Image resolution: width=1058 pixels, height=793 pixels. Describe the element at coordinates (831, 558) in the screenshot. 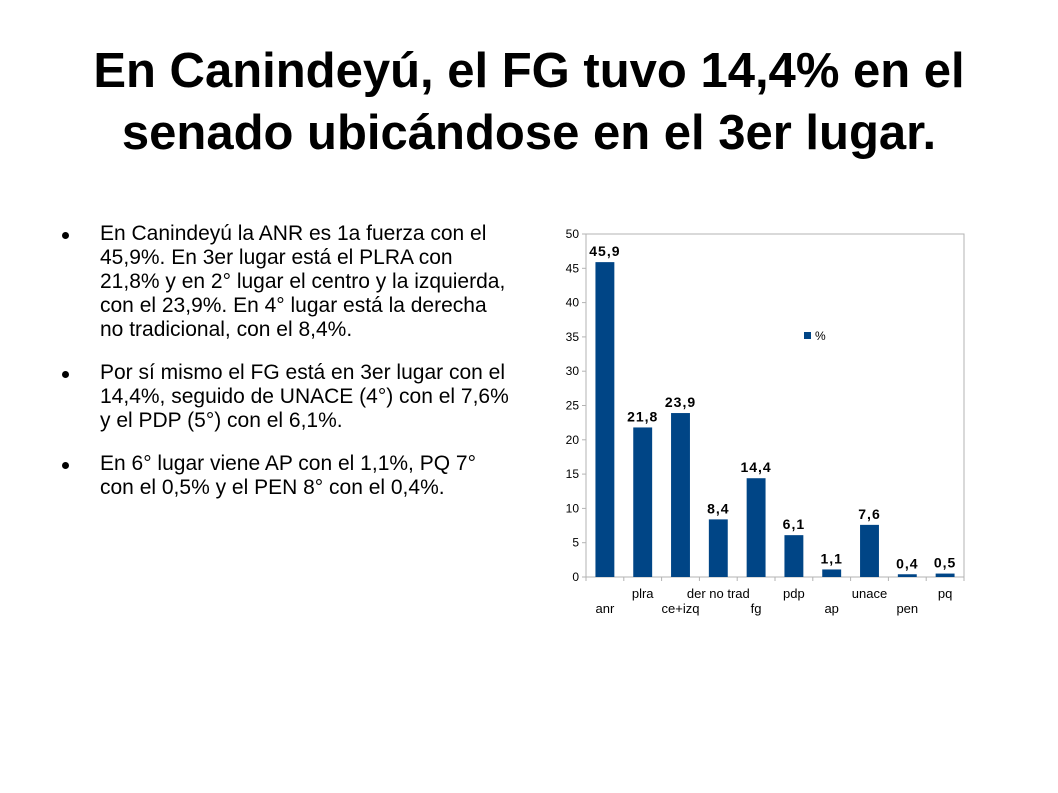

I see `data-label: 1,1` at that location.